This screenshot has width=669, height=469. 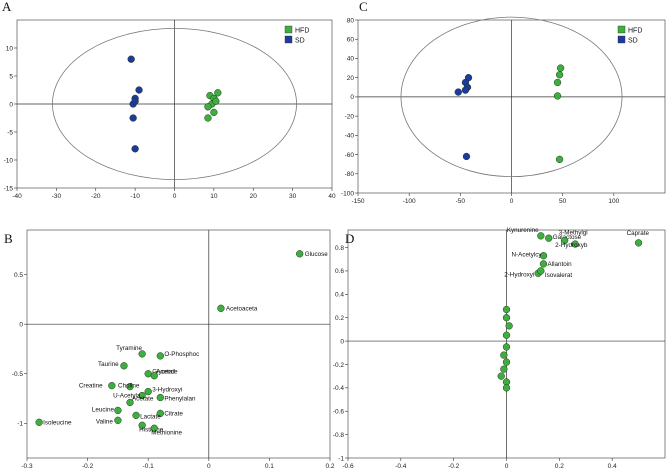 I want to click on y-tick-label: 0.5, so click(x=18, y=275).